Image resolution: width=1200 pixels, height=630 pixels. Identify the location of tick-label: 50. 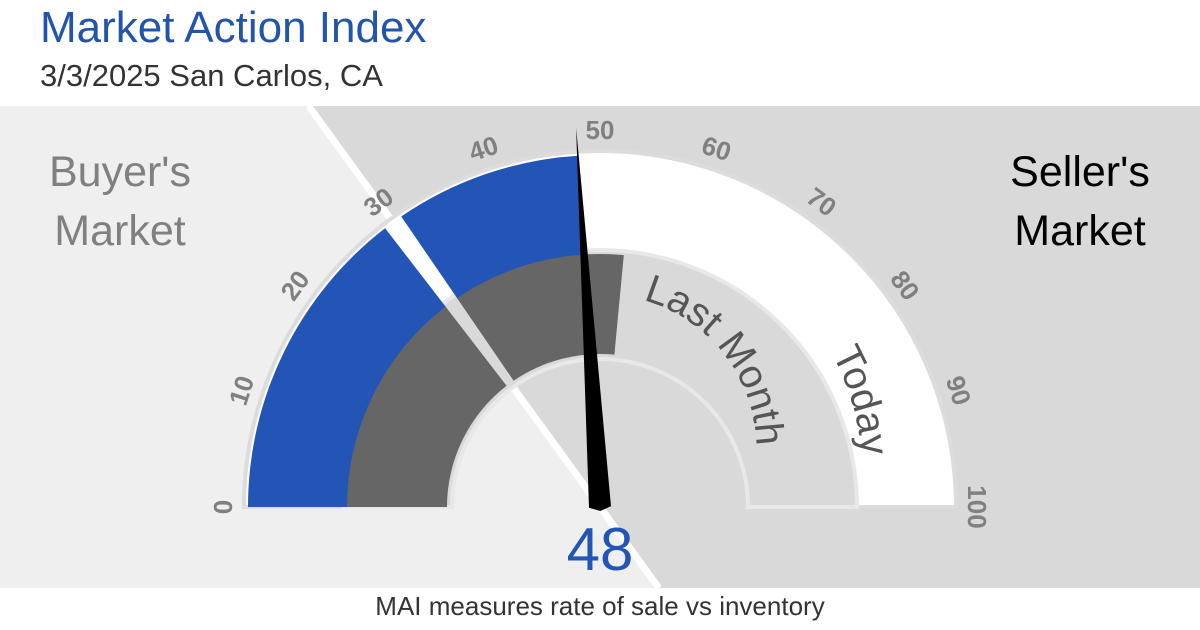
(600, 130).